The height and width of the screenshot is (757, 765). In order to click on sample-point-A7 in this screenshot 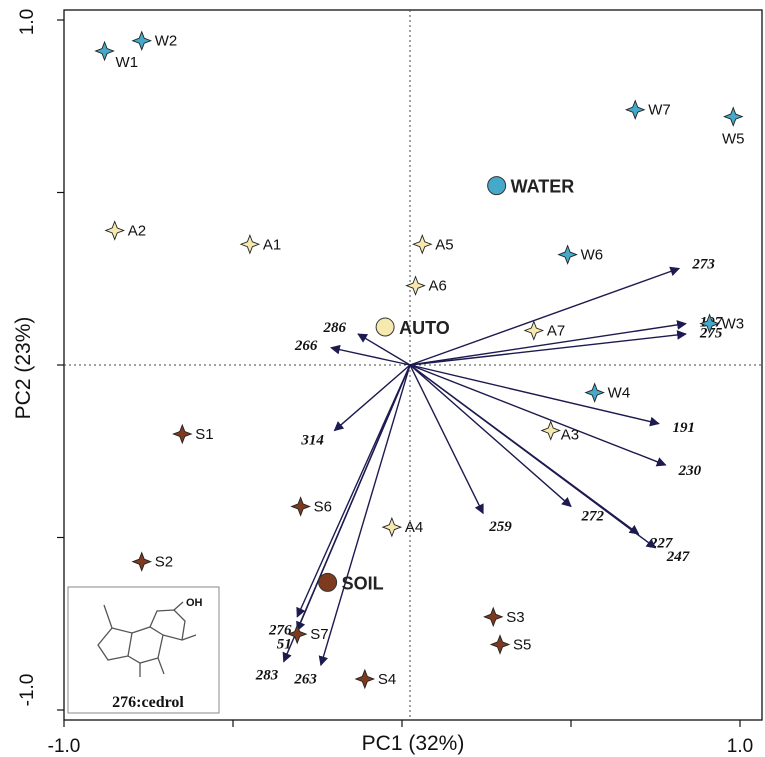, I will do `click(534, 330)`.